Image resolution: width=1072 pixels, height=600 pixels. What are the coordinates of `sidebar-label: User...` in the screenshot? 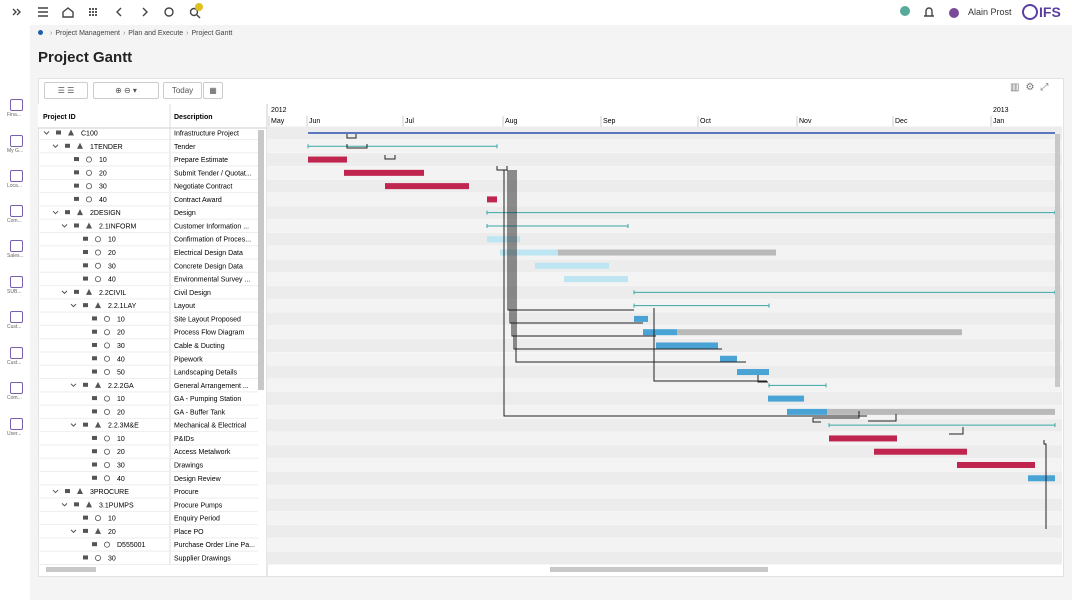 It's located at (14, 434).